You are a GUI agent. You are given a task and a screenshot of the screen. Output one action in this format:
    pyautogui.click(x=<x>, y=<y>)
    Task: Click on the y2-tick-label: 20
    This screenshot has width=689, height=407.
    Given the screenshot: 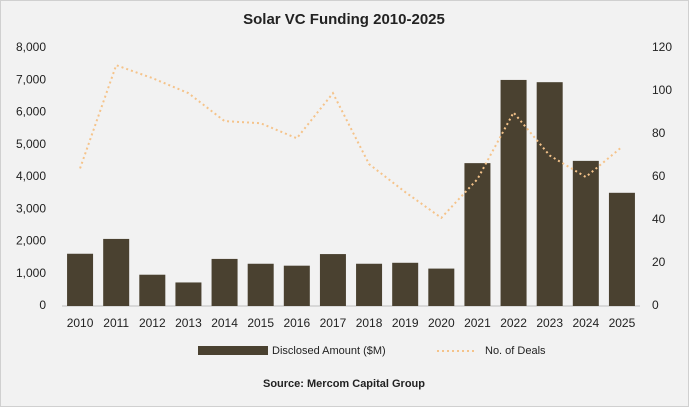 What is the action you would take?
    pyautogui.click(x=659, y=262)
    